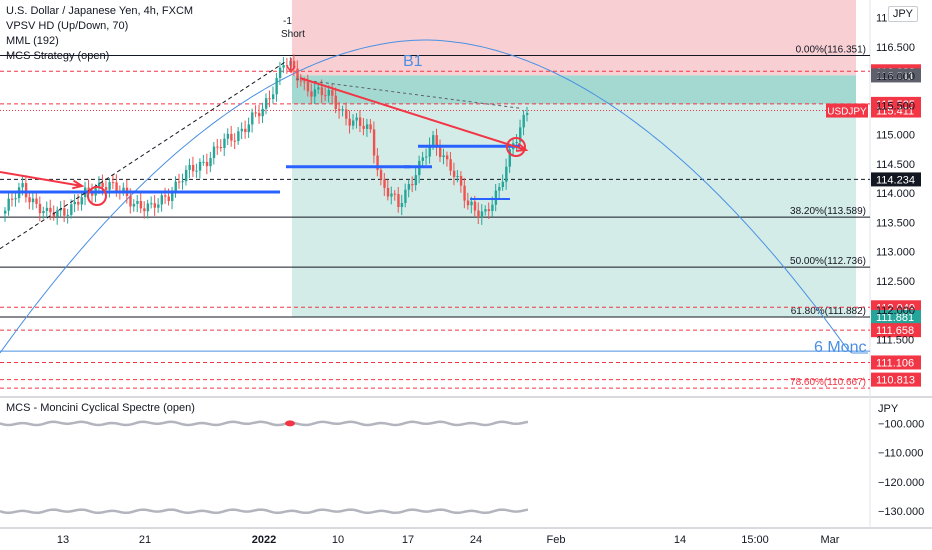  I want to click on trend-line-dashed, so click(143, 155).